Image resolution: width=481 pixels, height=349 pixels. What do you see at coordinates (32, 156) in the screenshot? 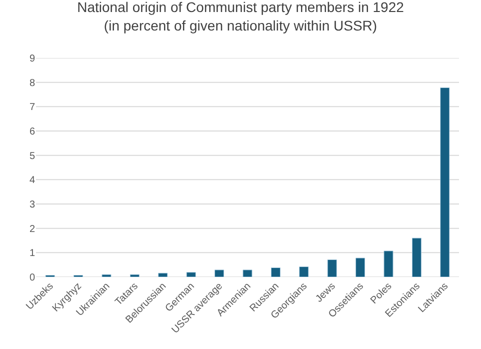
I see `y-tick-label: 5` at bounding box center [32, 156].